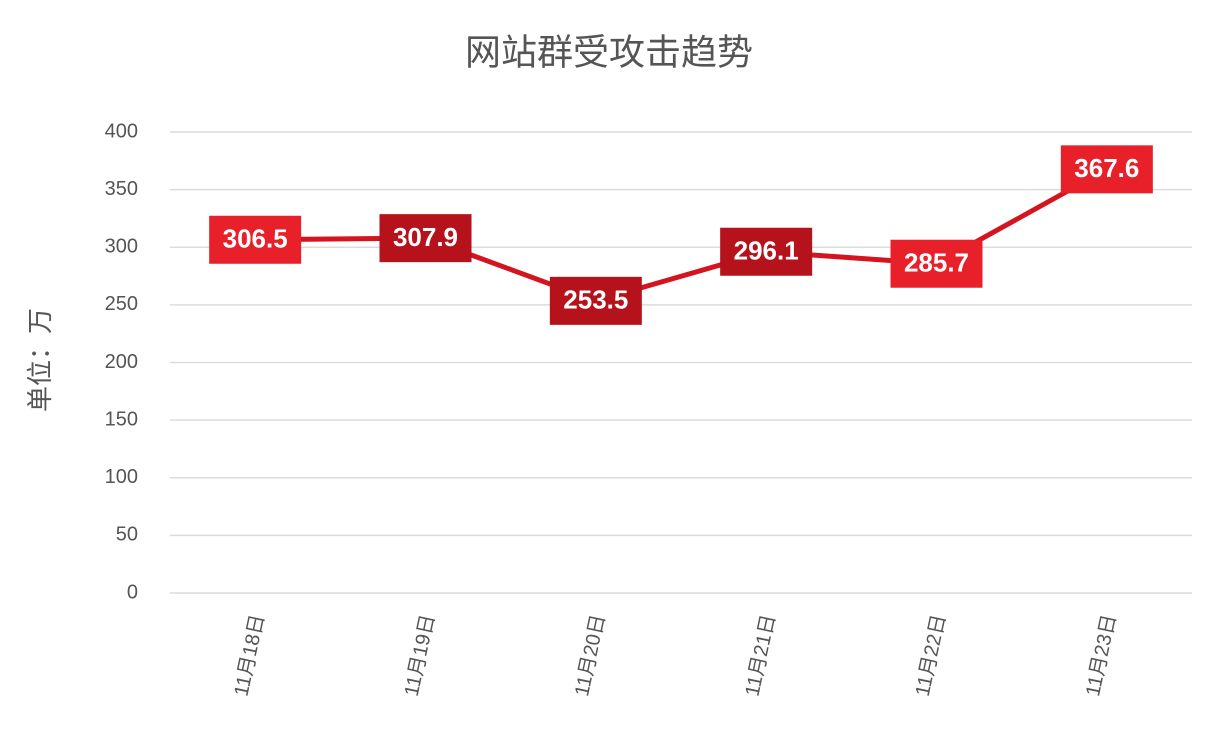  I want to click on value-label: 307.9, so click(425, 237).